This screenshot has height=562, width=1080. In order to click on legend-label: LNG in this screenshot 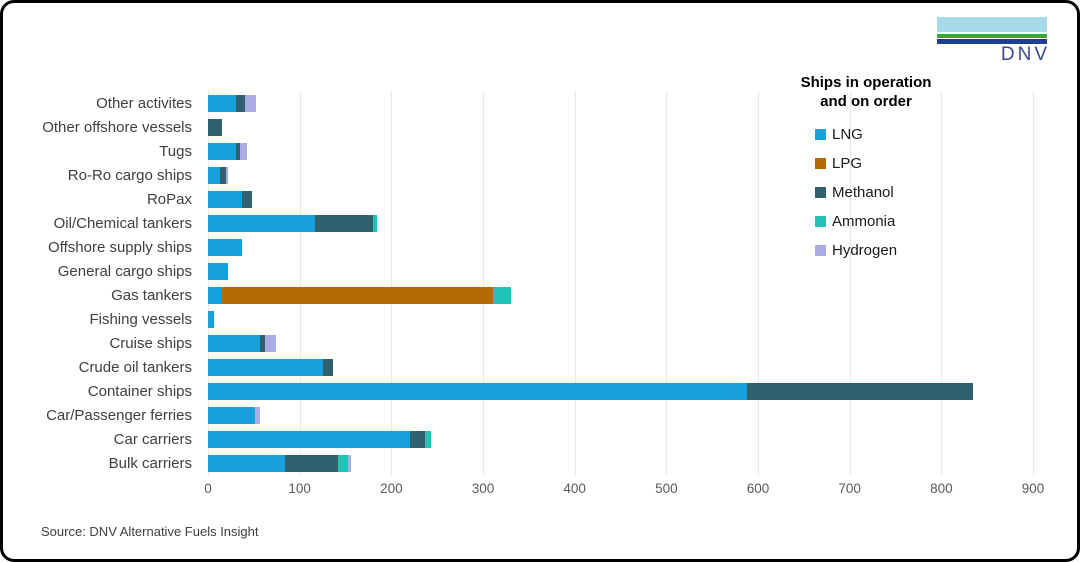, I will do `click(847, 134)`.